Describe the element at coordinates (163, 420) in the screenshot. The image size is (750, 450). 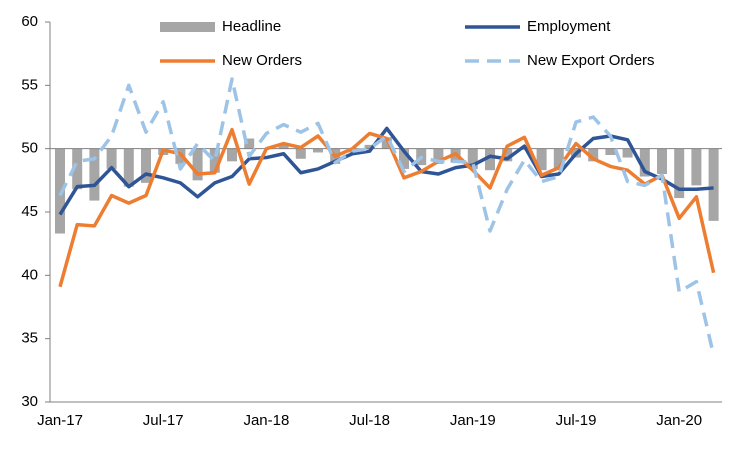
I see `x-tick-label: Jul-17` at that location.